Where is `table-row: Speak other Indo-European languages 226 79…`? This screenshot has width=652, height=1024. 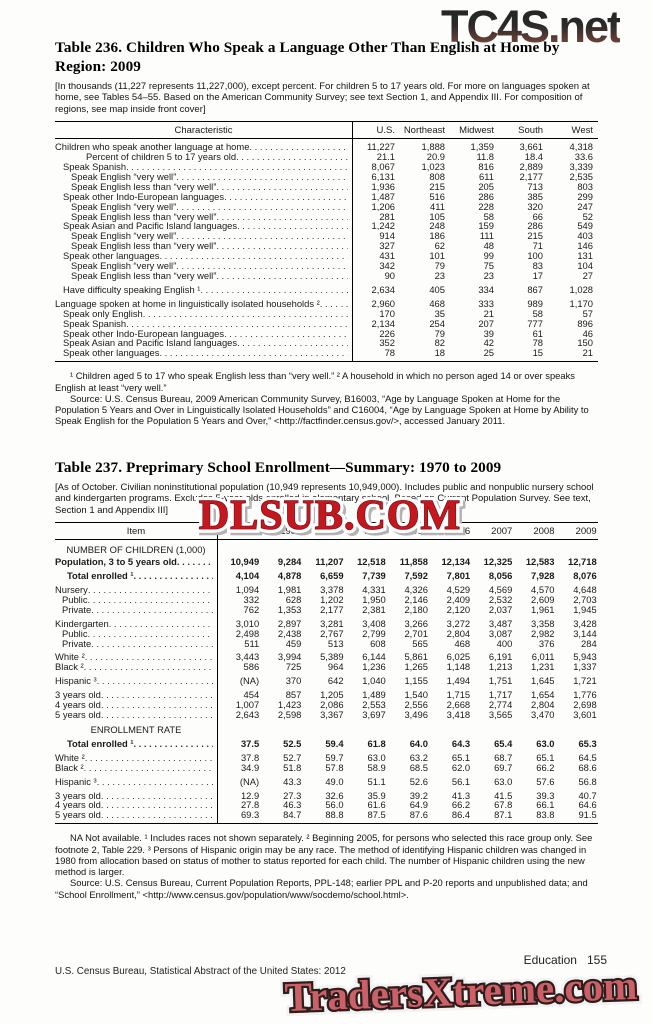 table-row: Speak other Indo-European languages 226 79… is located at coordinates (326, 333).